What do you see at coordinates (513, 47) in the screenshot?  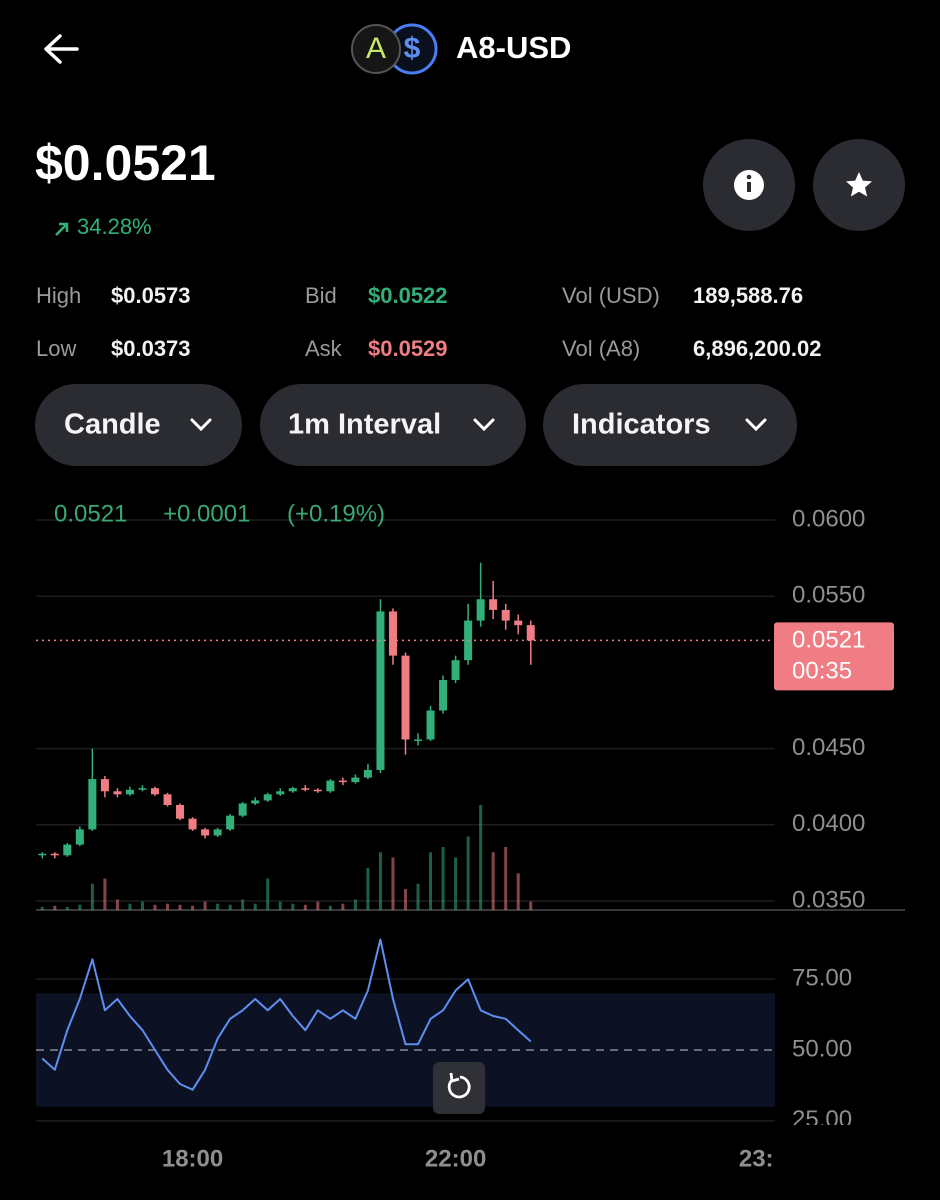 I see `pair-title: A8-USD` at bounding box center [513, 47].